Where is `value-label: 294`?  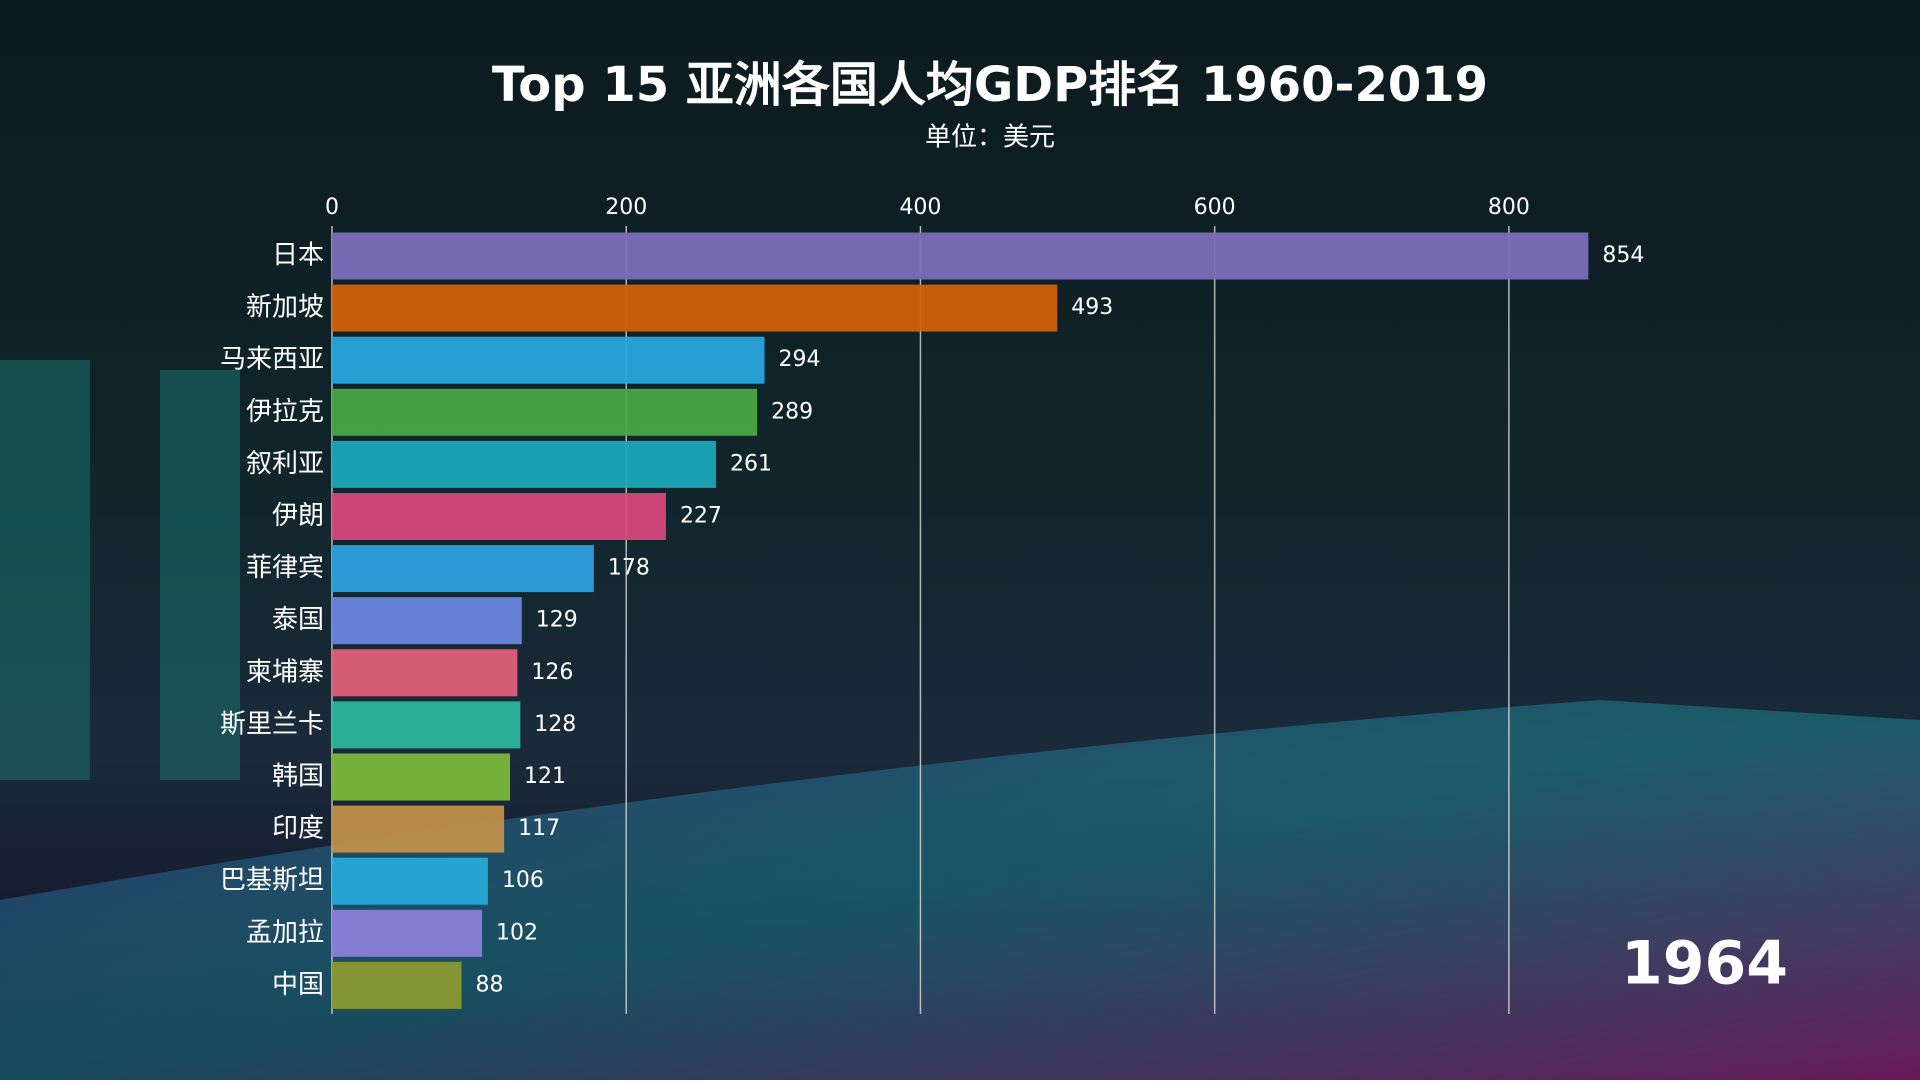
value-label: 294 is located at coordinates (800, 359).